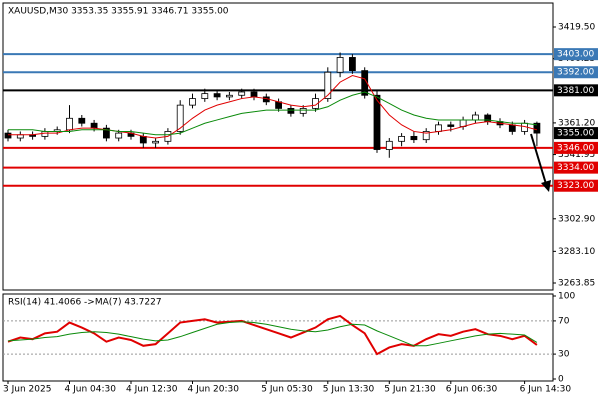 The height and width of the screenshot is (400, 600). Describe the element at coordinates (546, 390) in the screenshot. I see `x-tick-label: 6 Jun 14:30` at that location.